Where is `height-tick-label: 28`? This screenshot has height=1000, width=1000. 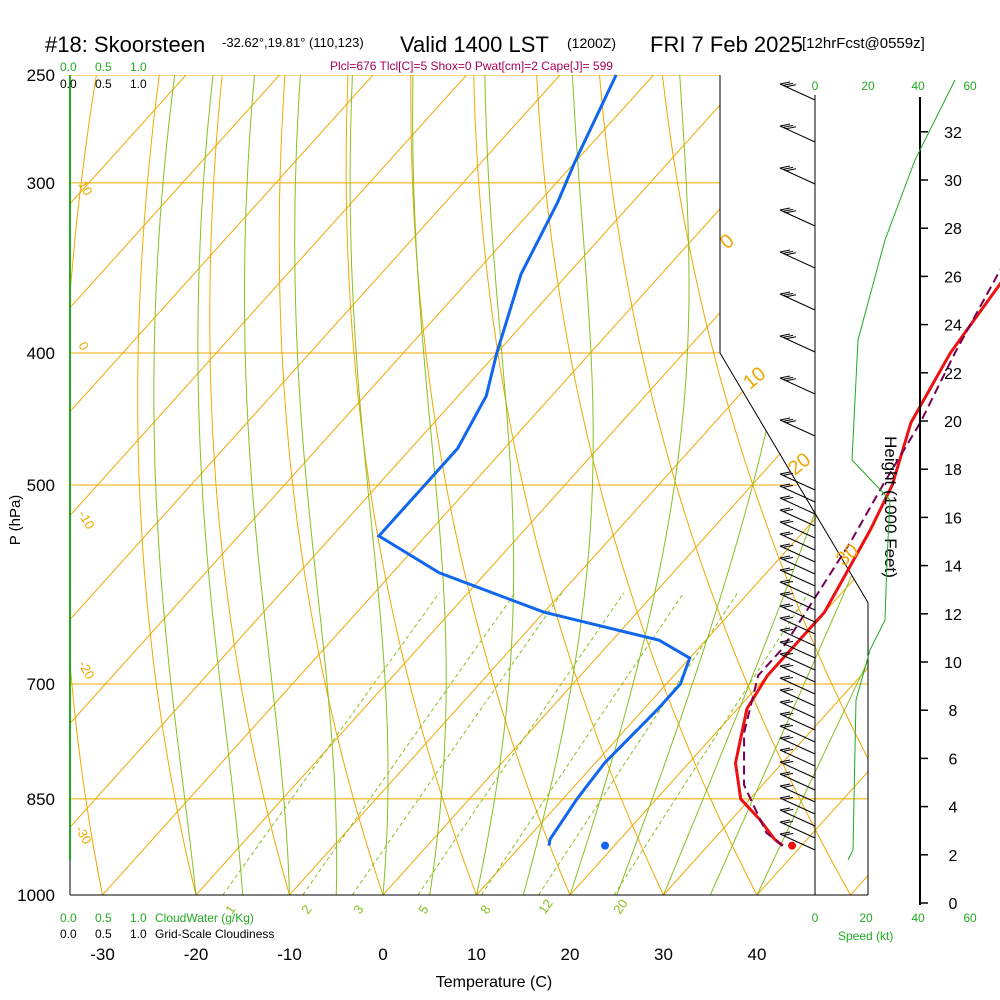 height-tick-label: 28 is located at coordinates (953, 229).